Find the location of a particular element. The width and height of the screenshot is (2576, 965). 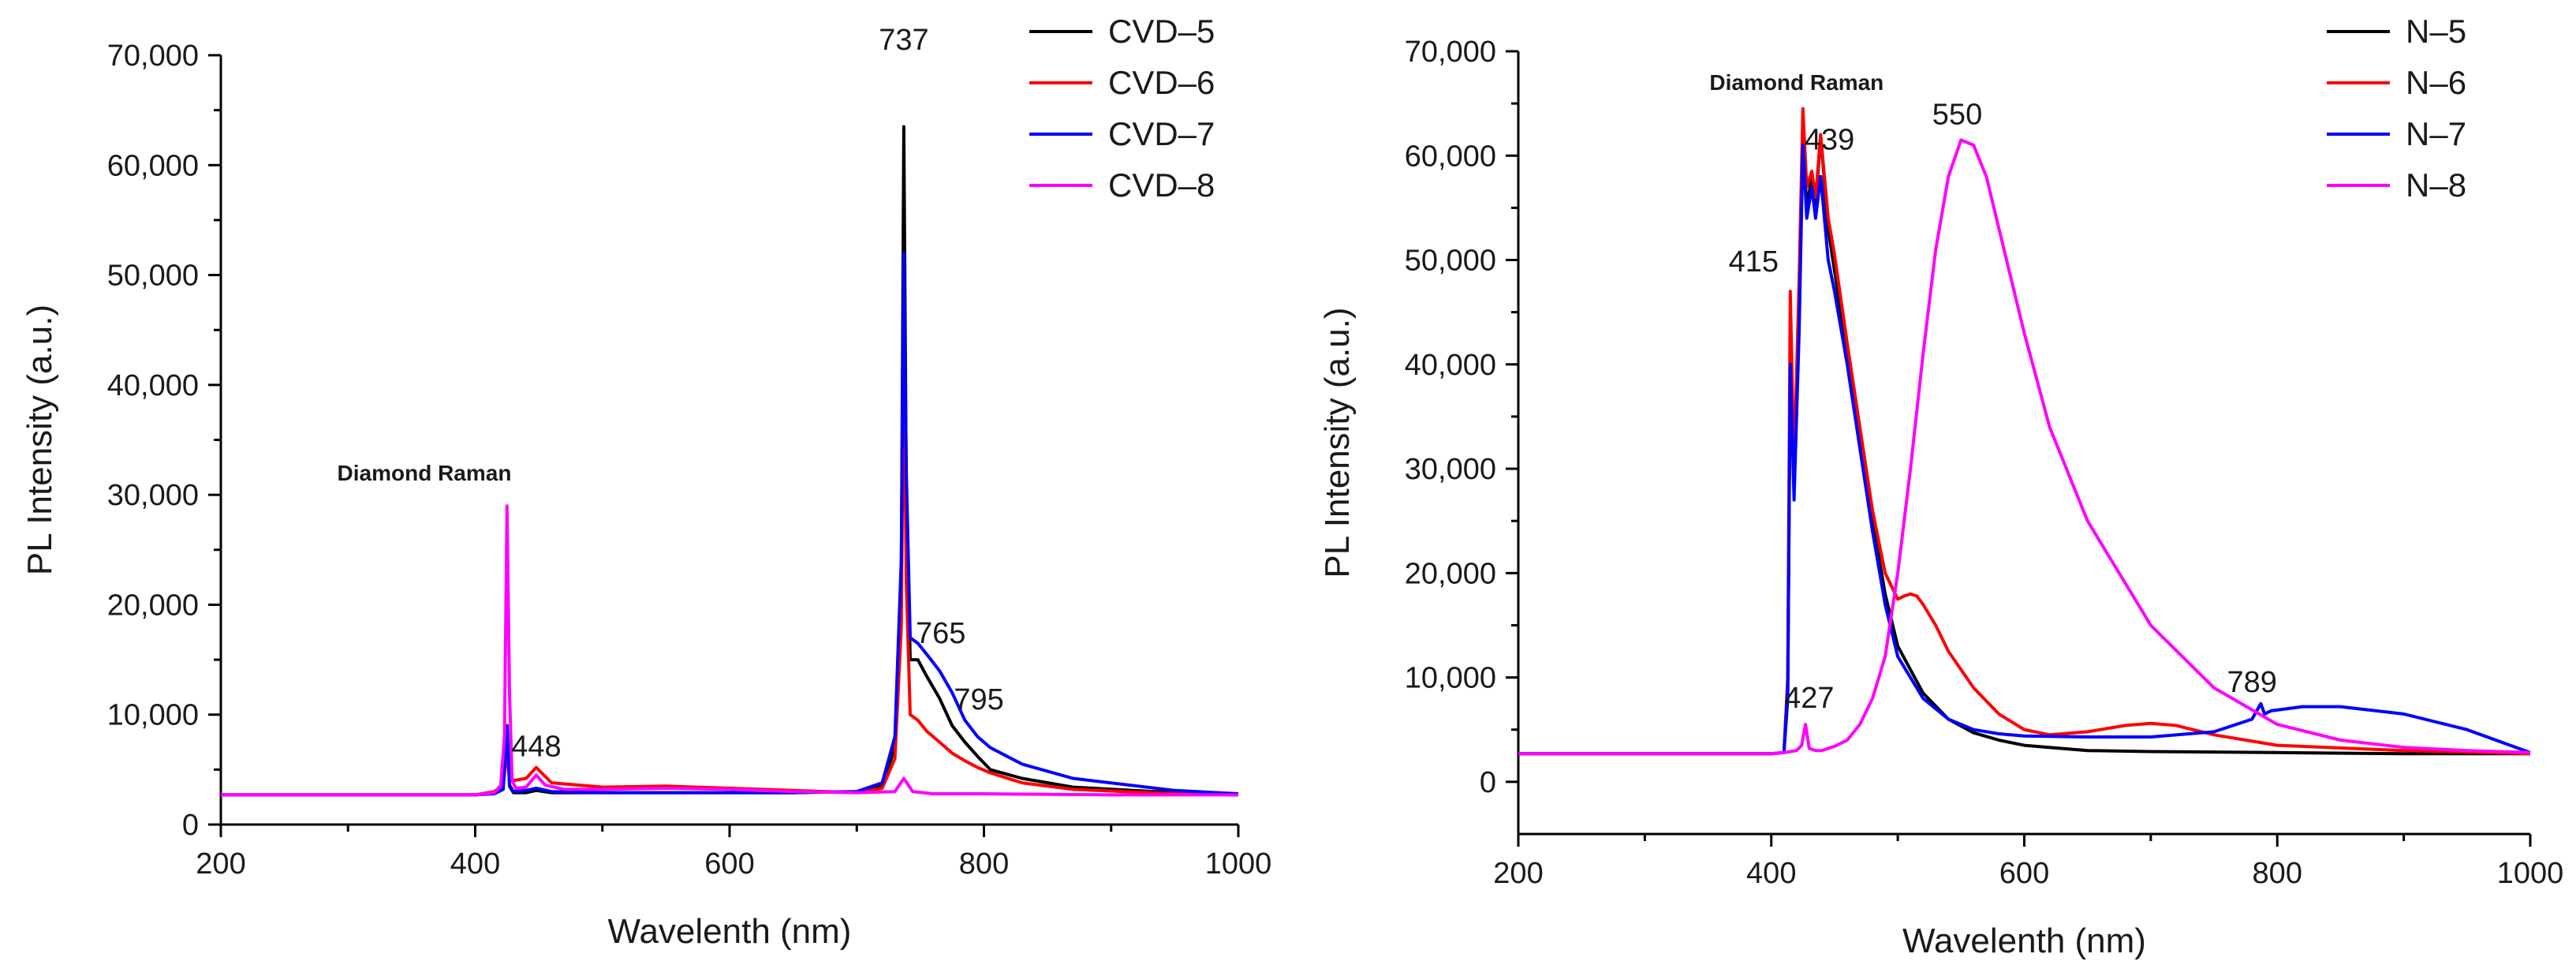

chart-0-annotation: 795 is located at coordinates (978, 699).